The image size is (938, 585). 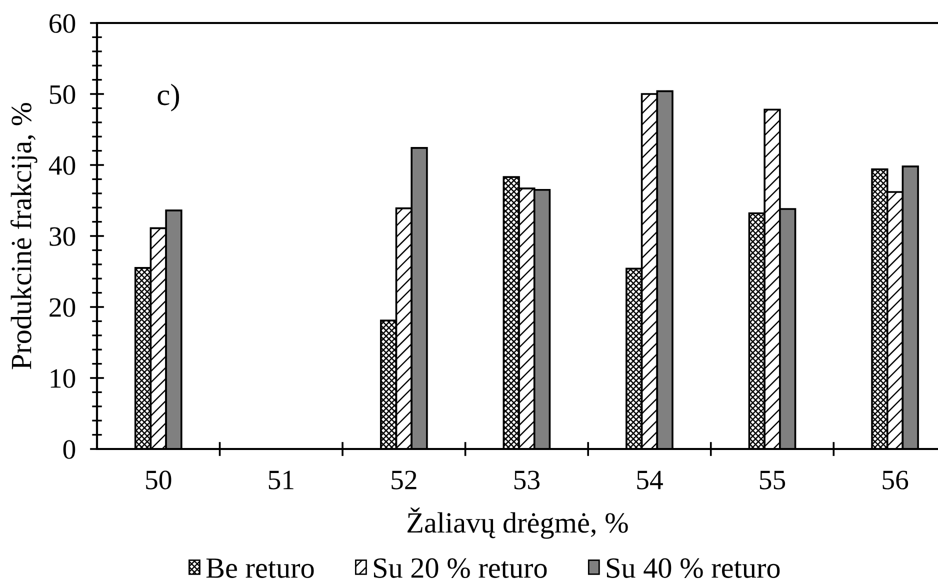 What do you see at coordinates (169, 98) in the screenshot?
I see `annotation: c)` at bounding box center [169, 98].